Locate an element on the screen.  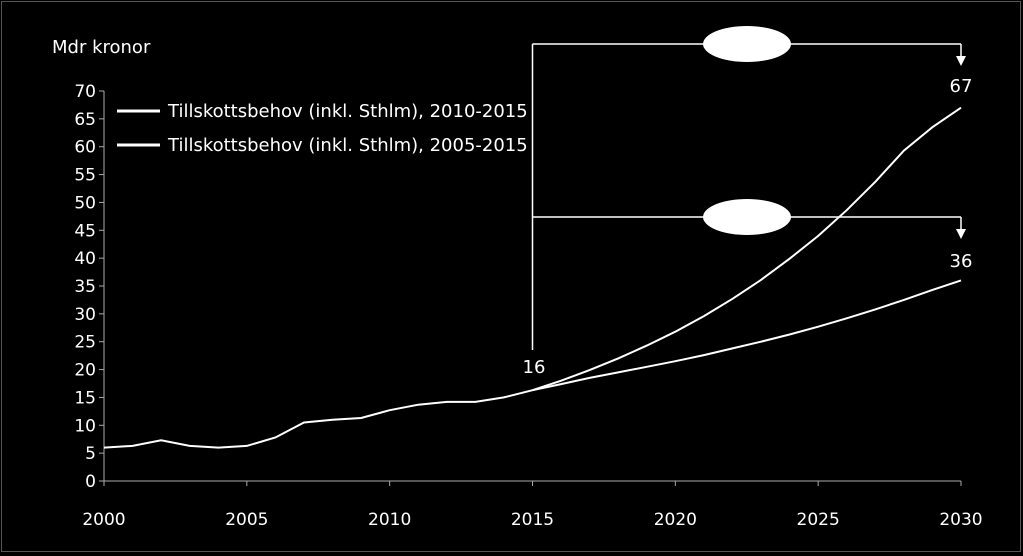
x-tick-label: 2020 is located at coordinates (675, 520).